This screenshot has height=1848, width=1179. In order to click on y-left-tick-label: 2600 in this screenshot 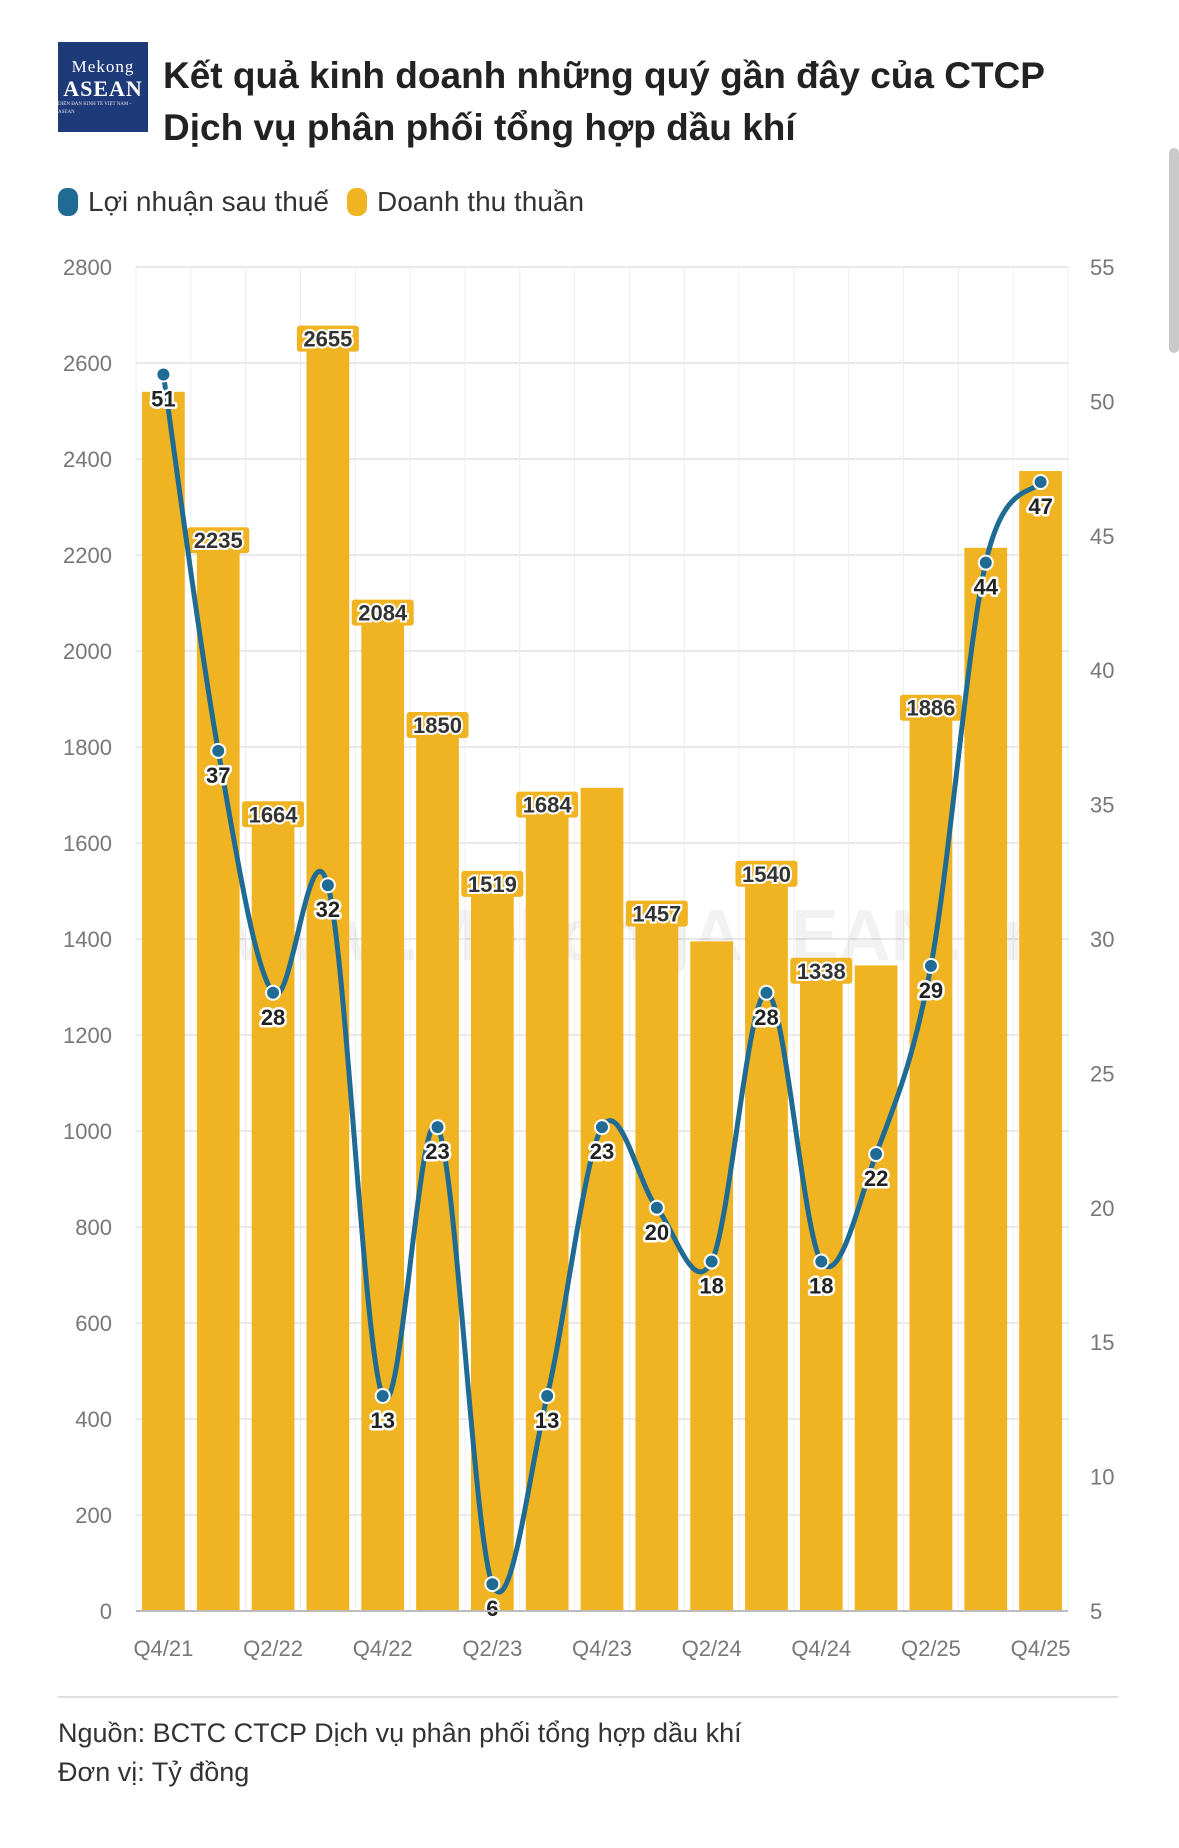, I will do `click(87, 363)`.